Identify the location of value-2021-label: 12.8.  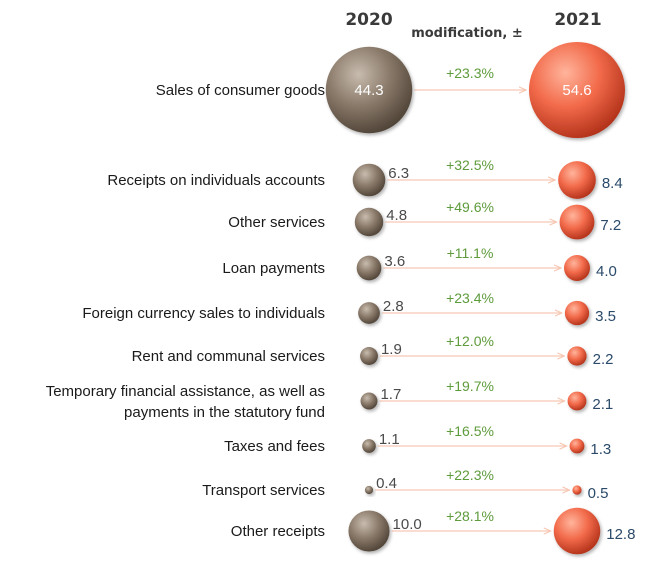
(620, 534).